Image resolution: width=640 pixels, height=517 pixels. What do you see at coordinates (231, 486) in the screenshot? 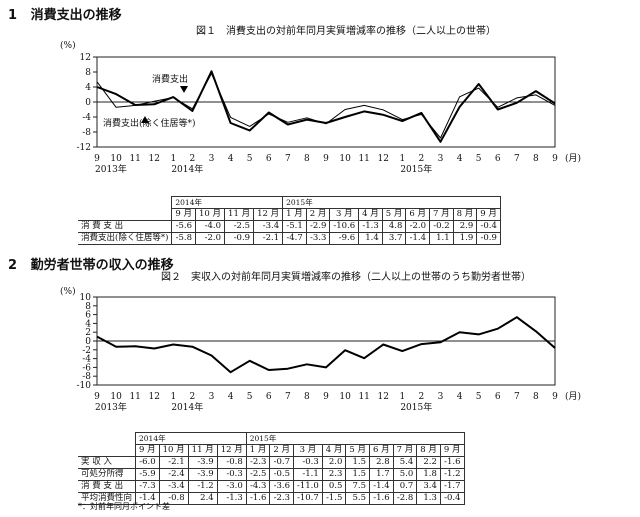
I see `table-cell: -3.0` at bounding box center [231, 486].